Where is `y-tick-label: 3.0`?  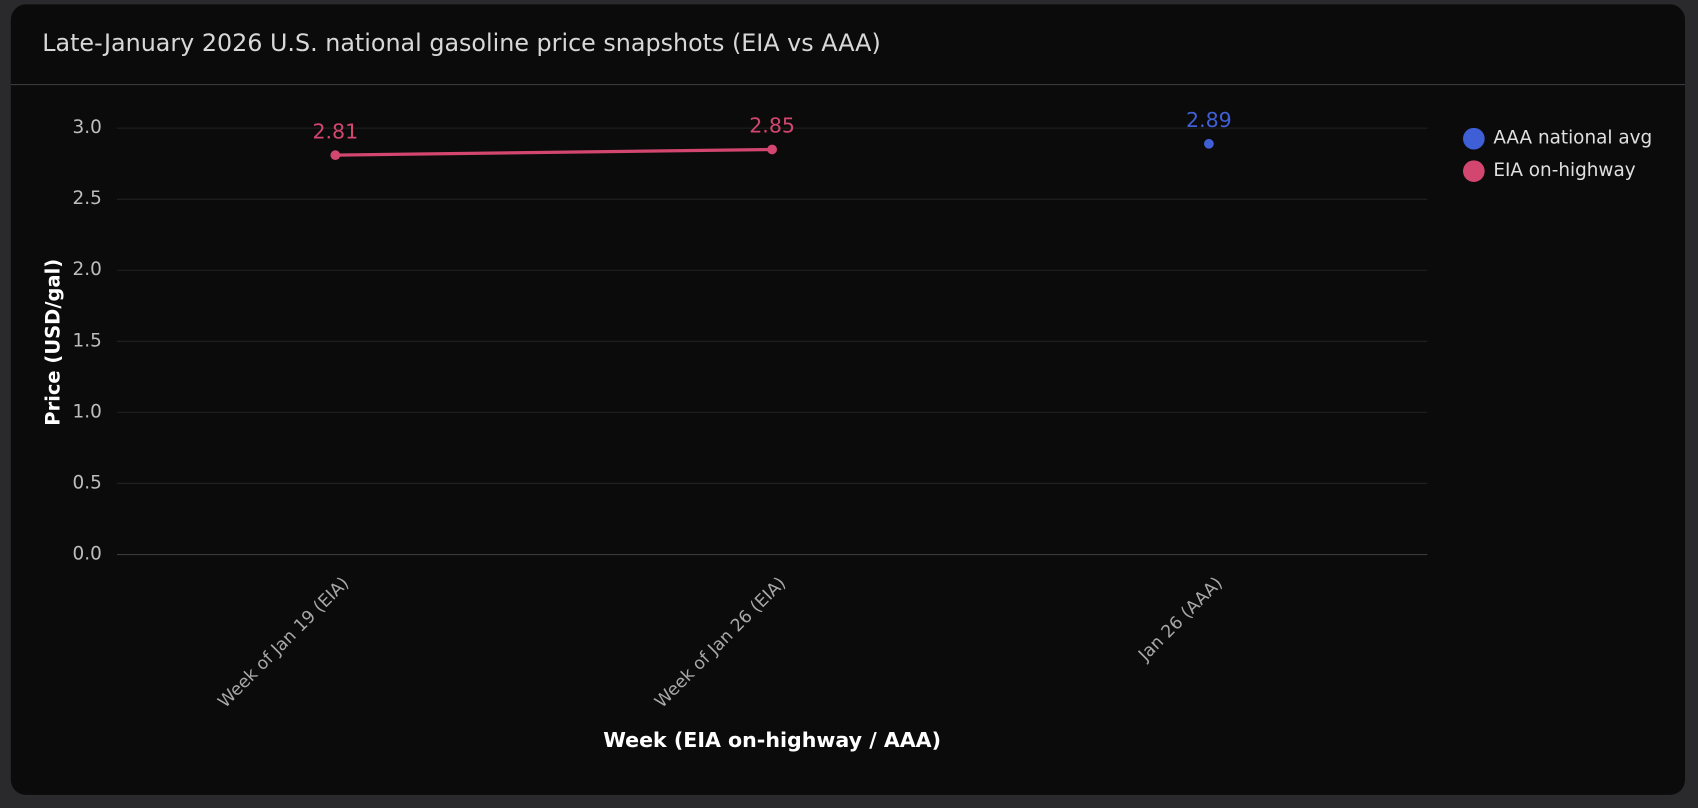 y-tick-label: 3.0 is located at coordinates (87, 127).